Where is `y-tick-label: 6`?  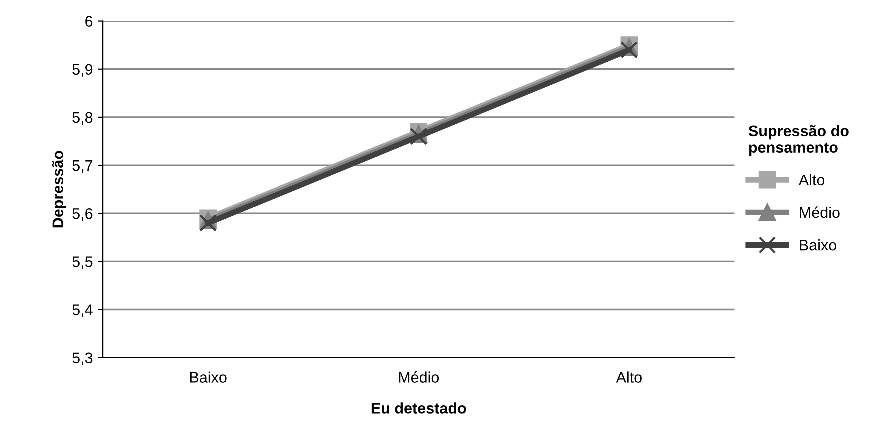
y-tick-label: 6 is located at coordinates (89, 21).